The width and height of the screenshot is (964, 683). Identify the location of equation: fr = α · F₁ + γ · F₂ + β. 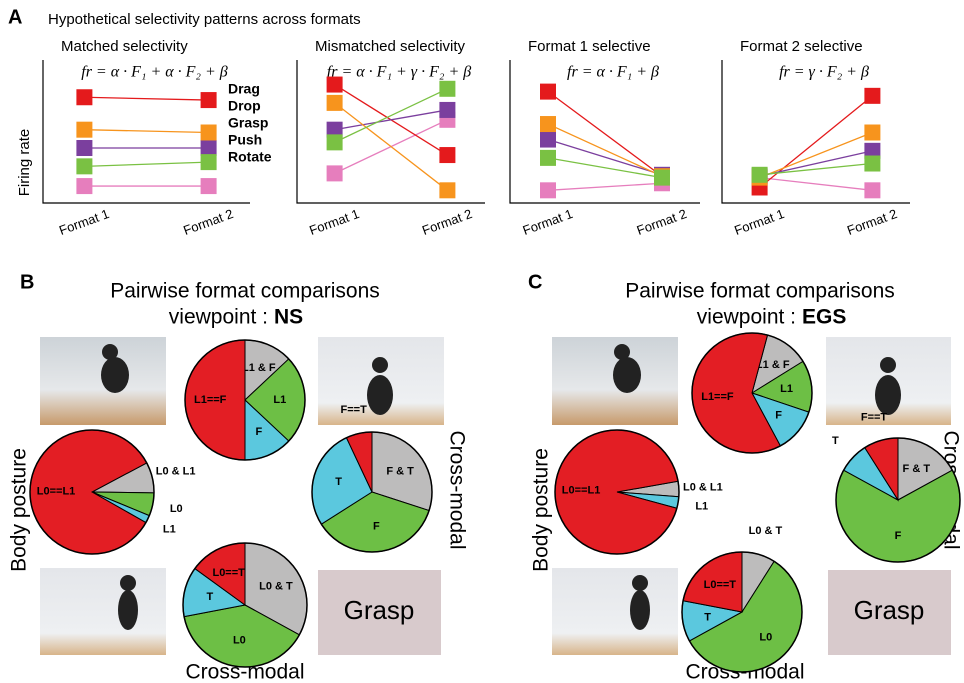
(399, 72).